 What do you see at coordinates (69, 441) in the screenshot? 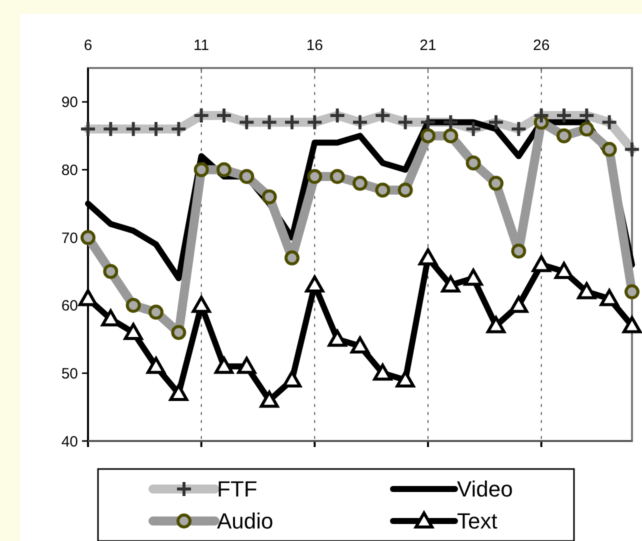
I see `y-tick-label: 40` at bounding box center [69, 441].